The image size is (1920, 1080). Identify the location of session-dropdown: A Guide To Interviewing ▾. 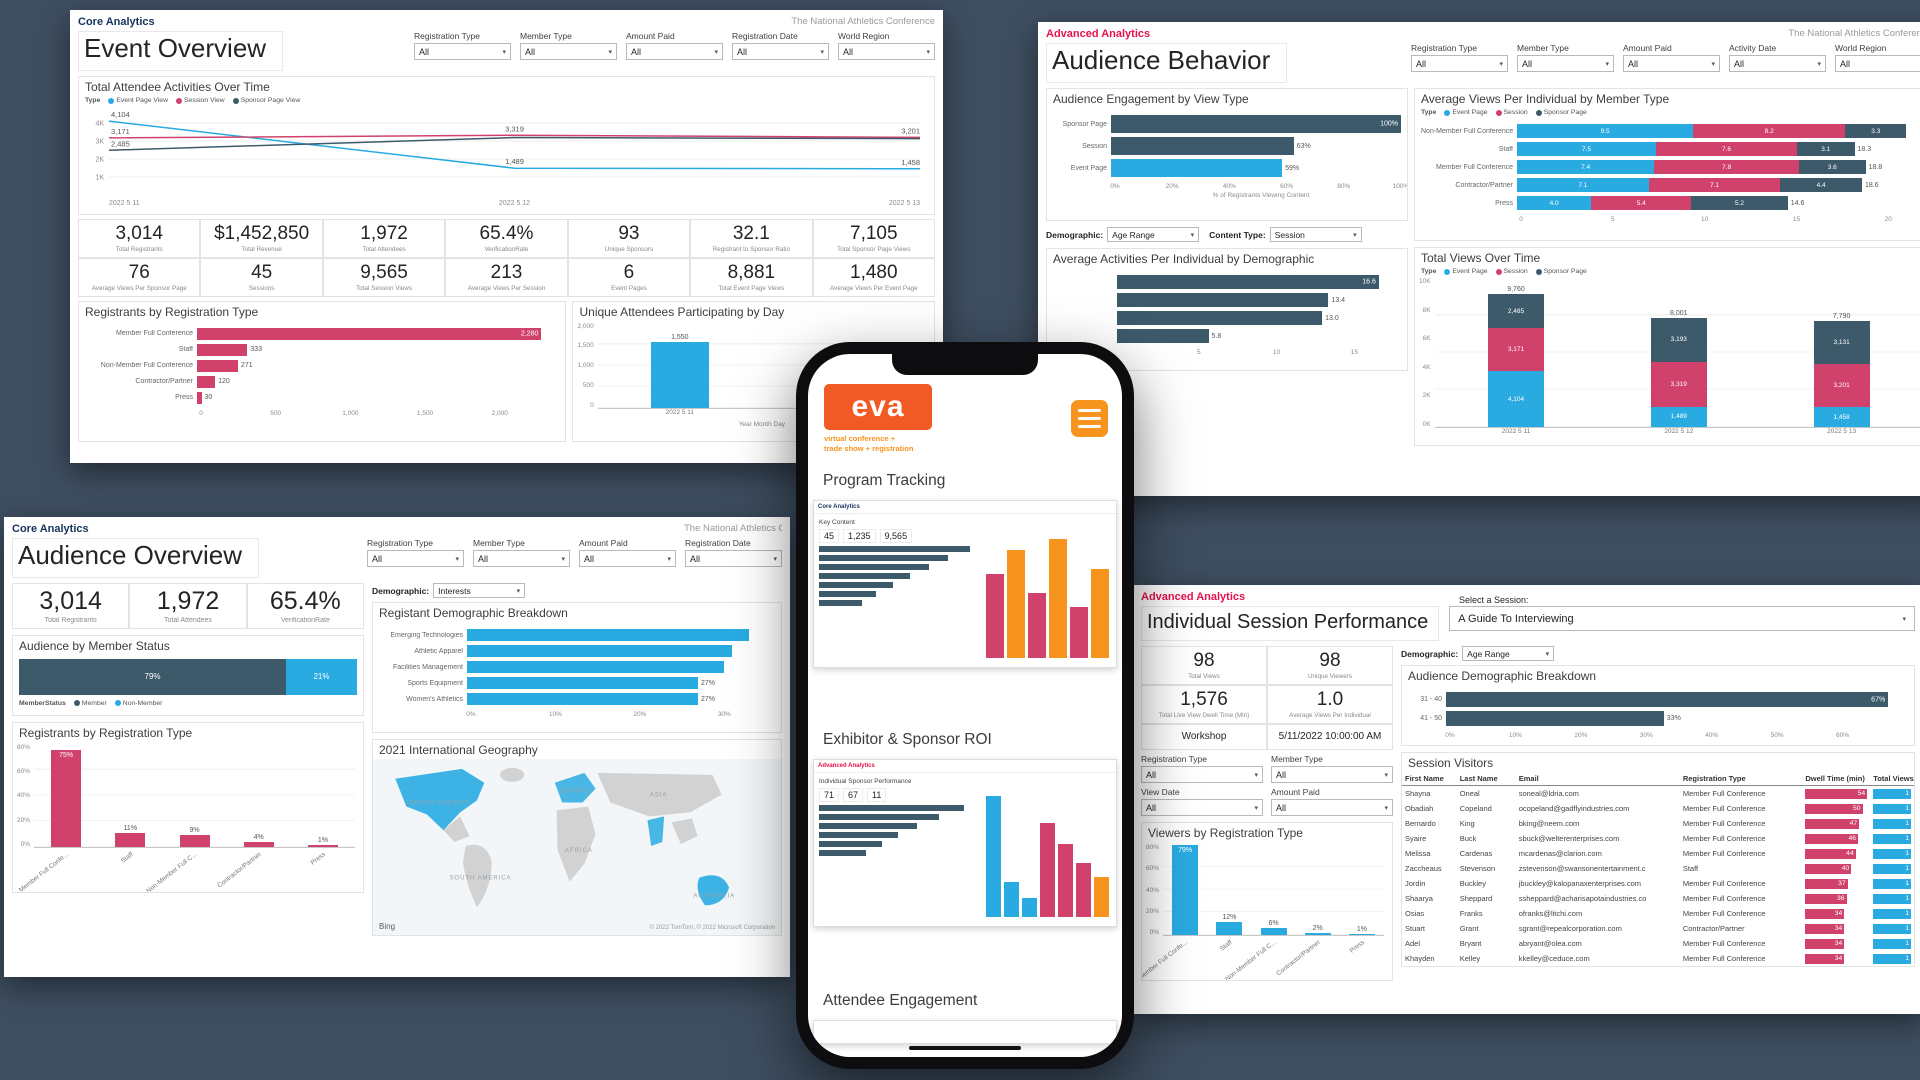
(1682, 618).